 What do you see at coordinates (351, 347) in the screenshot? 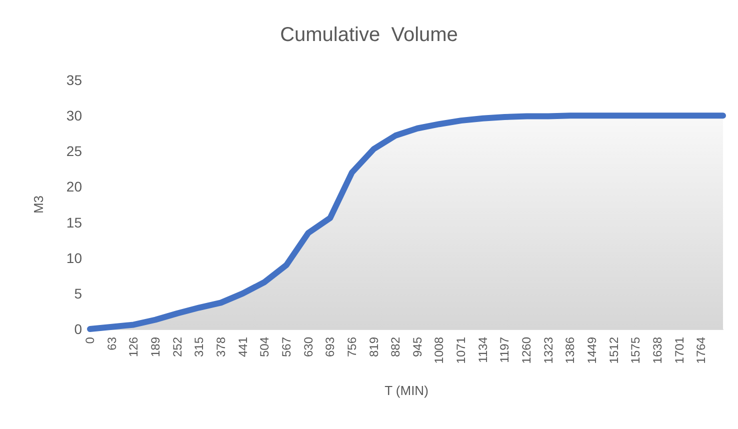
I see `x-tick-label: 756` at bounding box center [351, 347].